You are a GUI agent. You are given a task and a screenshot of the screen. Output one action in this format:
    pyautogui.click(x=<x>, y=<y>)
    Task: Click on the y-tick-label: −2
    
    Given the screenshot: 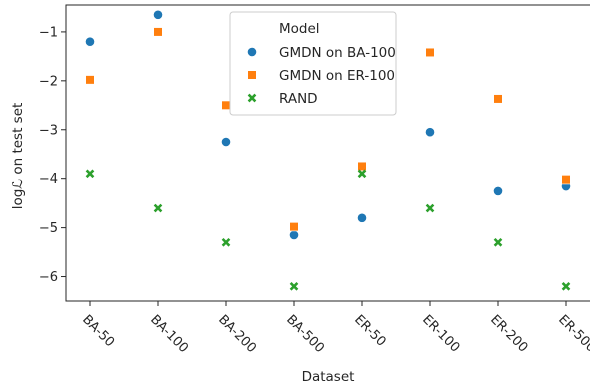 What is the action you would take?
    pyautogui.click(x=48, y=81)
    